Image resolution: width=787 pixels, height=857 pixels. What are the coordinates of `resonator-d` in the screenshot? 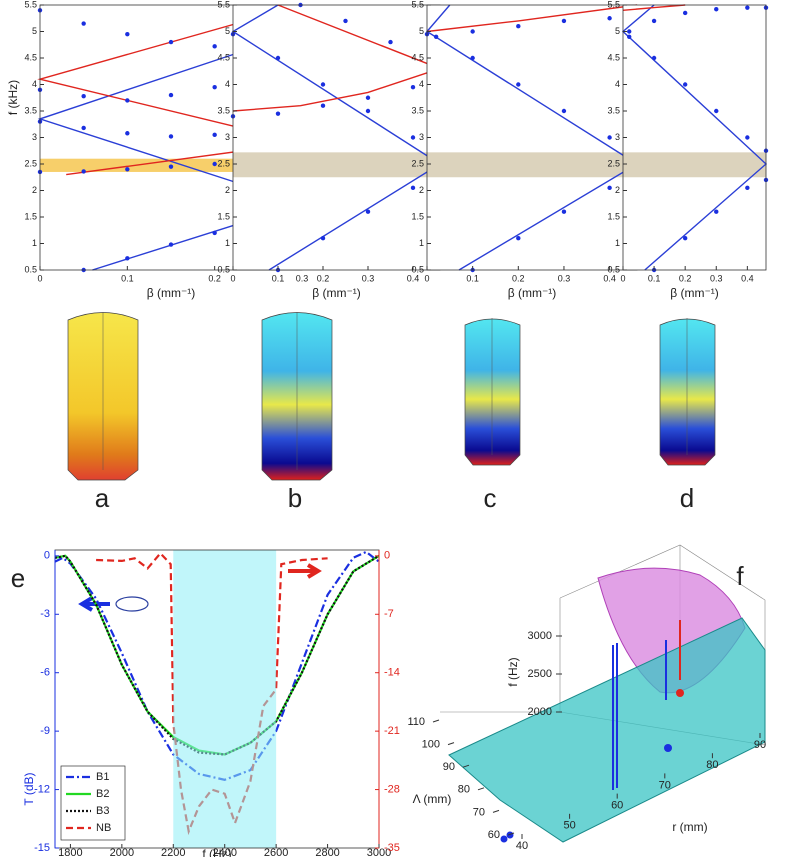 It's located at (687, 392).